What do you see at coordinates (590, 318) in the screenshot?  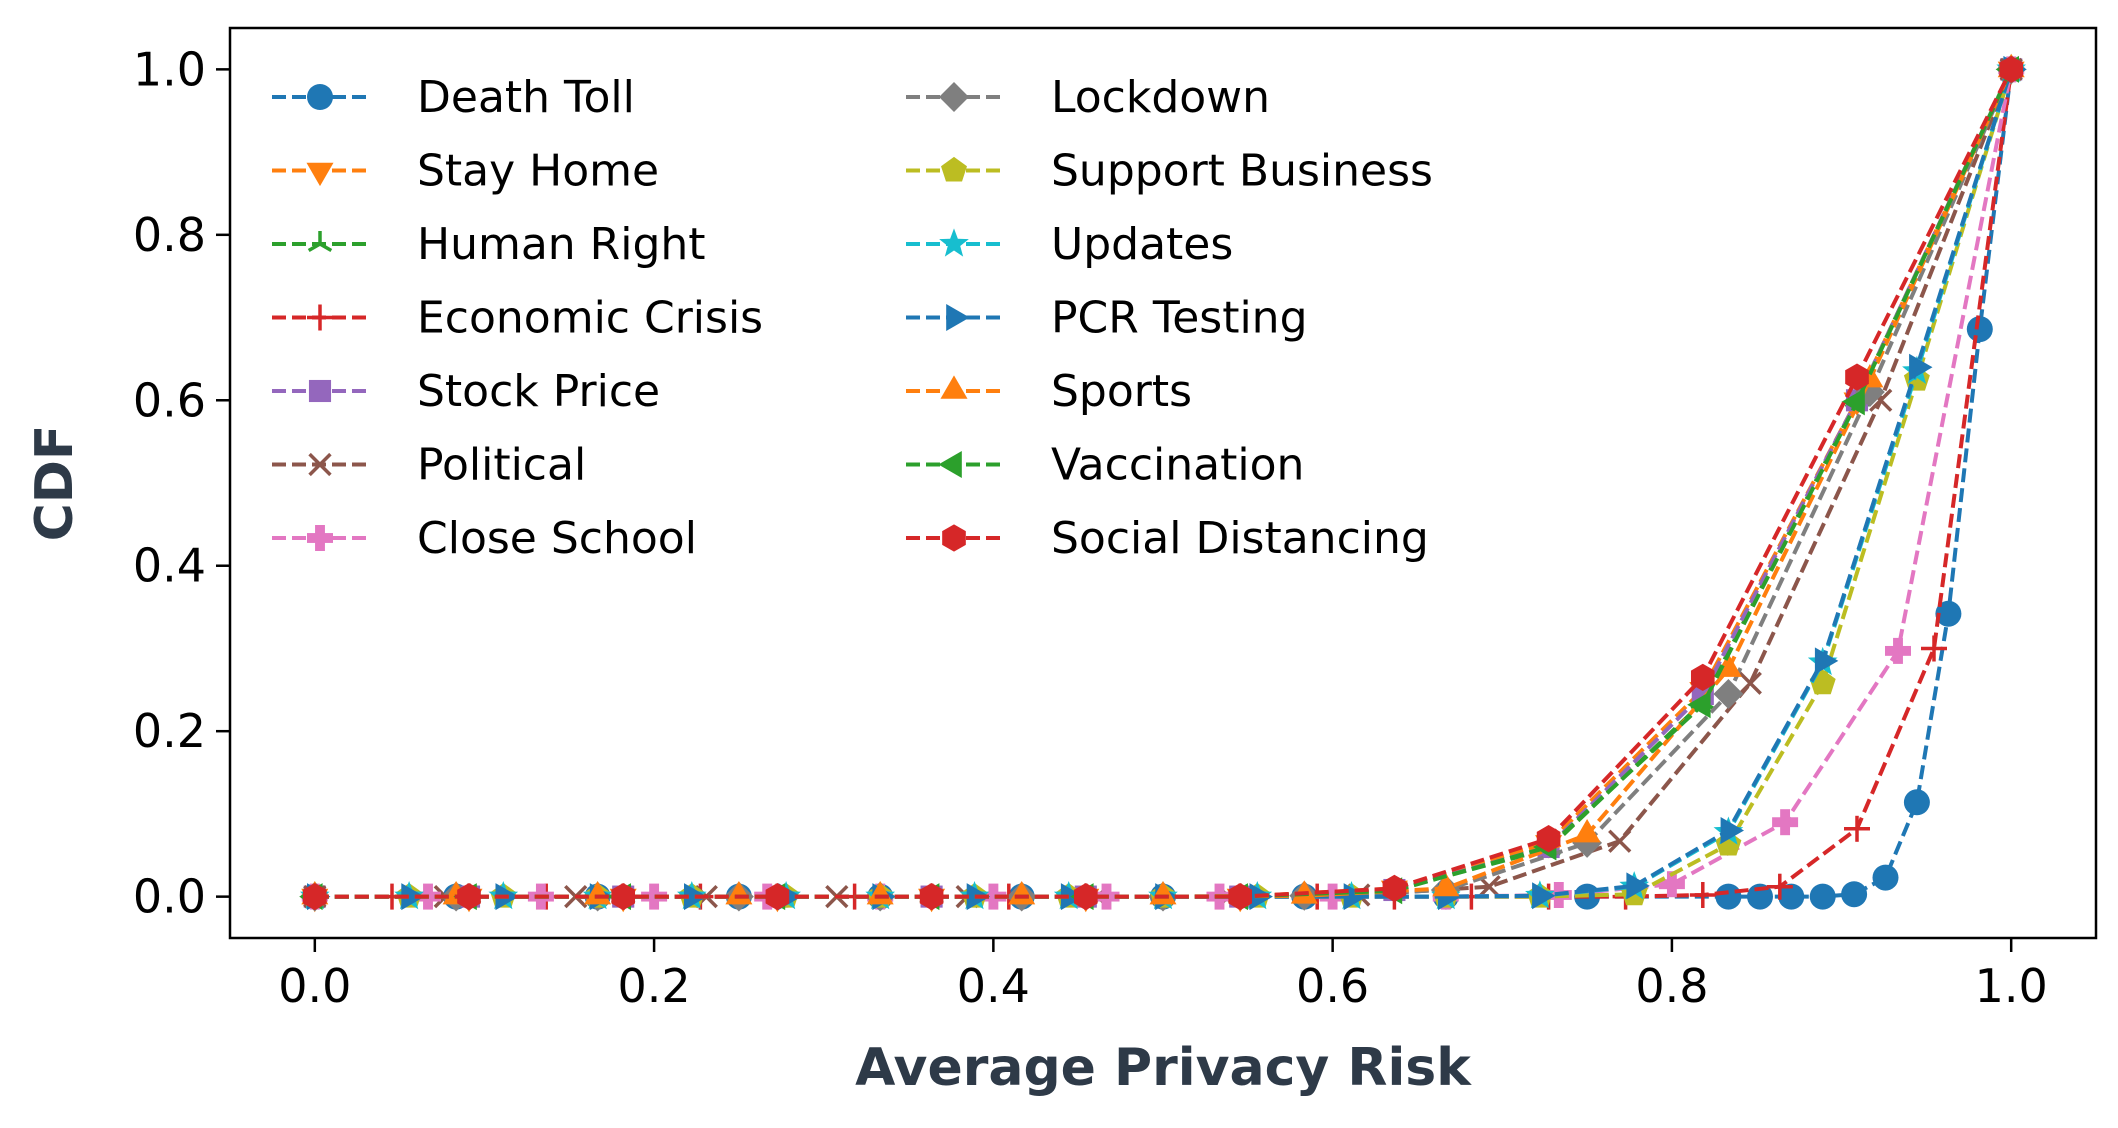 I see `legend-label: Economic Crisis` at bounding box center [590, 318].